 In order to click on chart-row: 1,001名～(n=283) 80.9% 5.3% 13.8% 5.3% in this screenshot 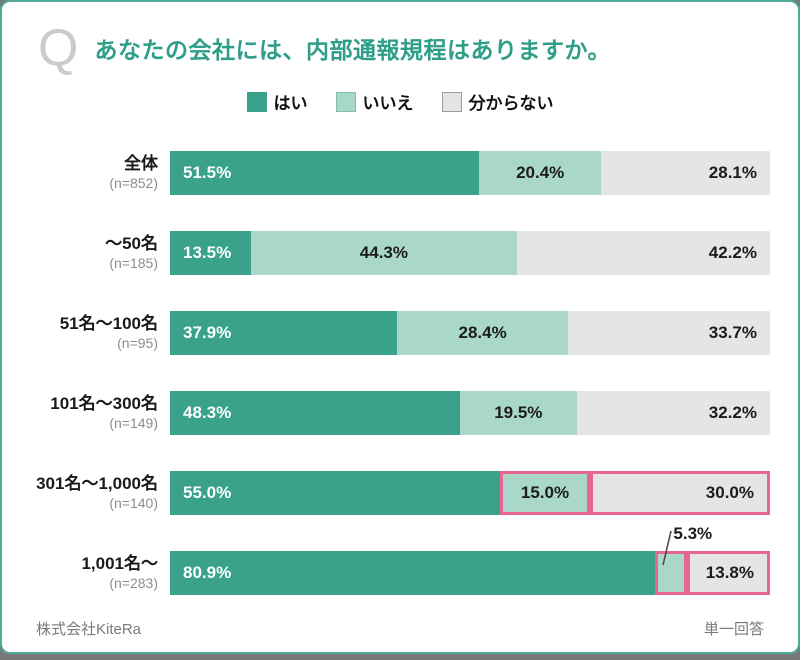, I will do `click(405, 559)`.